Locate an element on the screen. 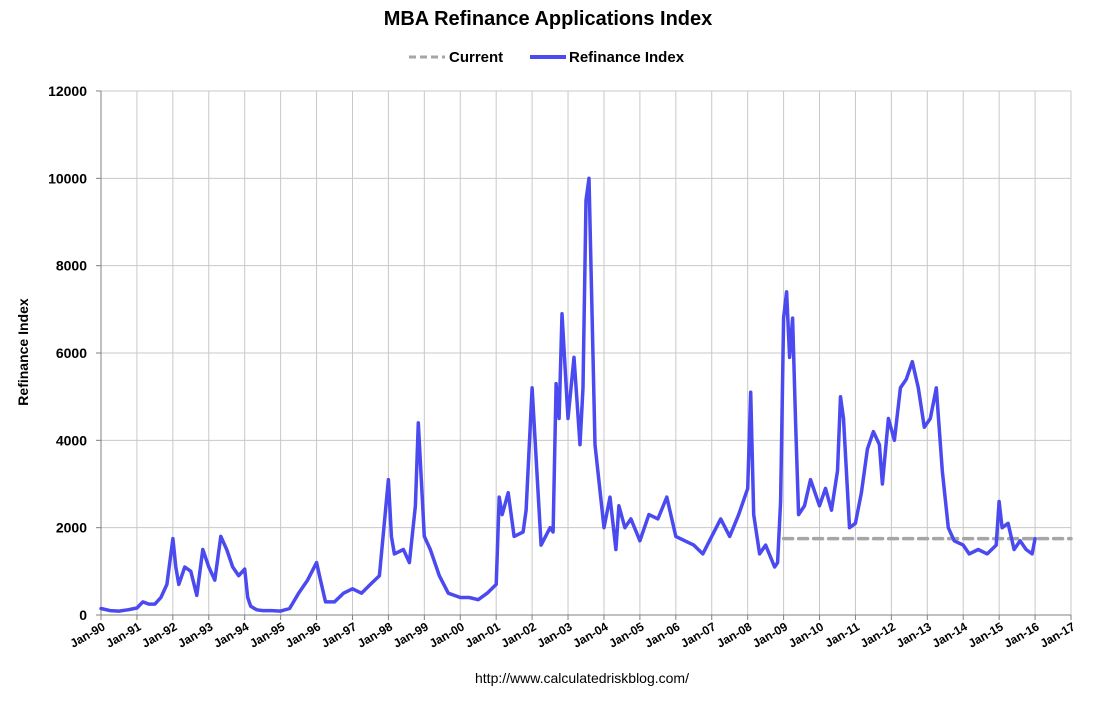 This screenshot has height=702, width=1096. x-tick-label: Jan-03 is located at coordinates (555, 634).